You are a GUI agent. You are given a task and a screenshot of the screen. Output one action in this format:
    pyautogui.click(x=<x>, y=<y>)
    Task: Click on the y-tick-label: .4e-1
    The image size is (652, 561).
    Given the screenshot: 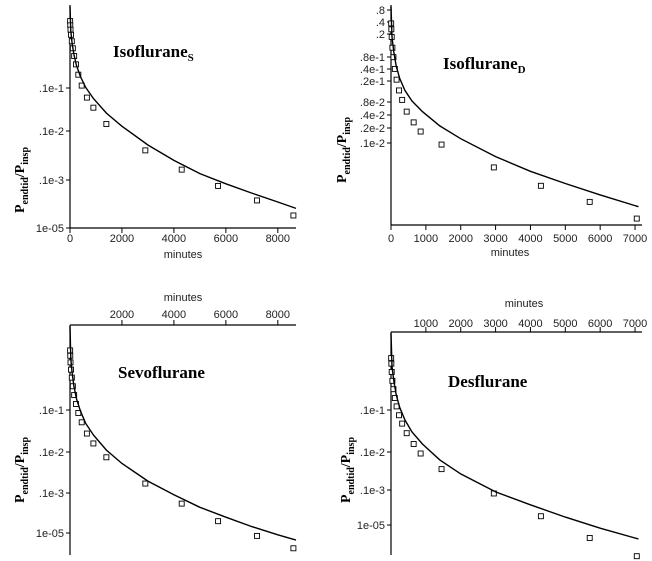 What is the action you would take?
    pyautogui.click(x=372, y=70)
    